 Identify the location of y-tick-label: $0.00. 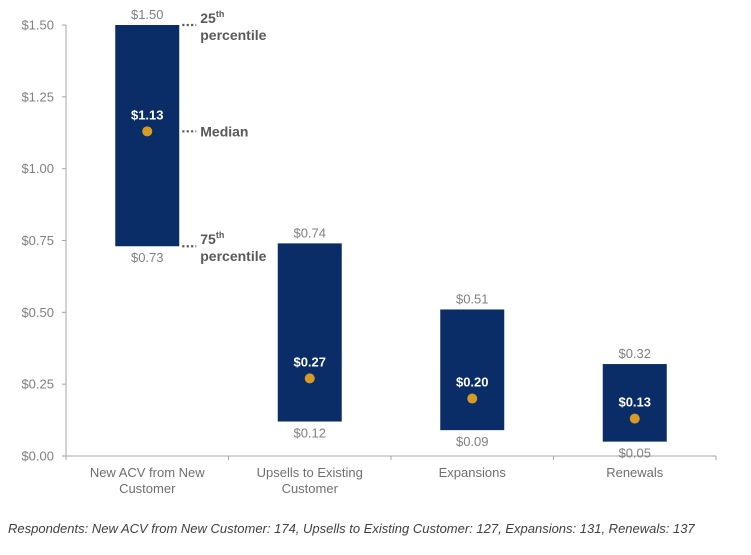
(37, 456).